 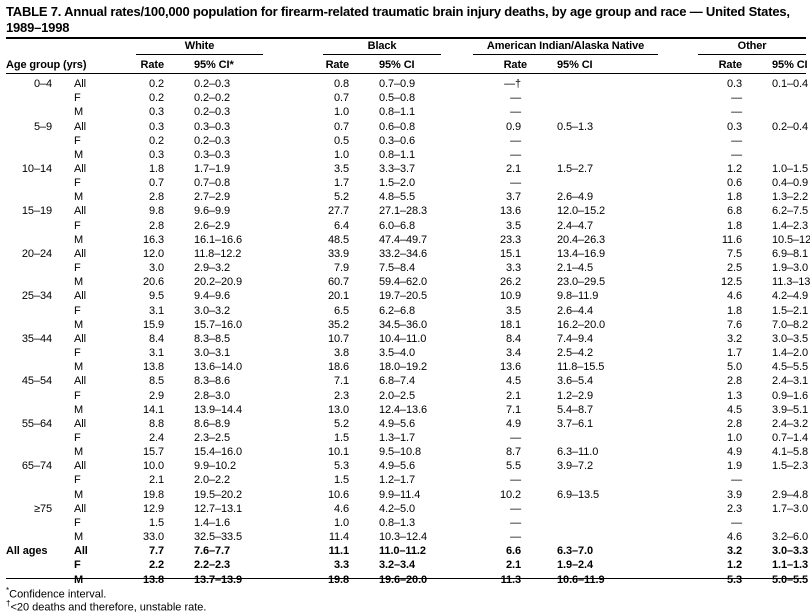 I want to click on table-row: F 1.5 1.4–1.6 1.0 0.8–1.3 — —, so click(x=406, y=523).